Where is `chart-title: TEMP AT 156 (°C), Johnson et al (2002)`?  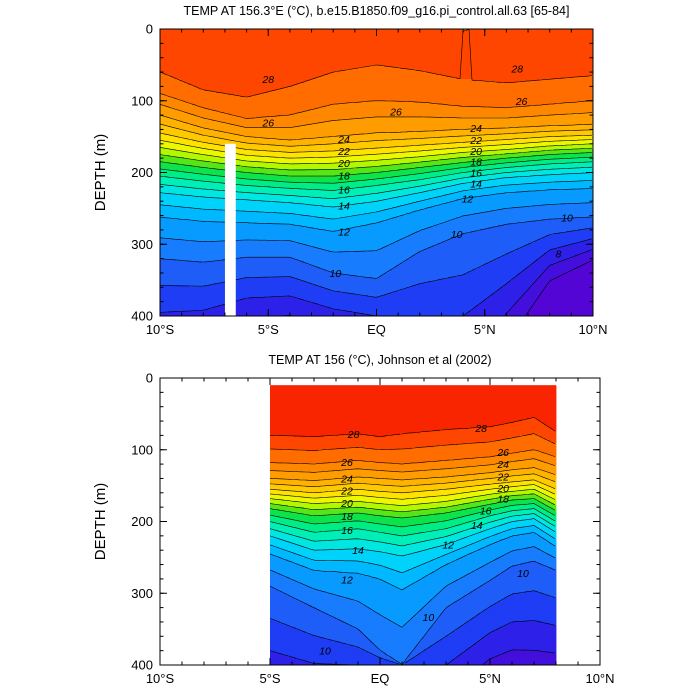 chart-title: TEMP AT 156 (°C), Johnson et al (2002) is located at coordinates (379, 360).